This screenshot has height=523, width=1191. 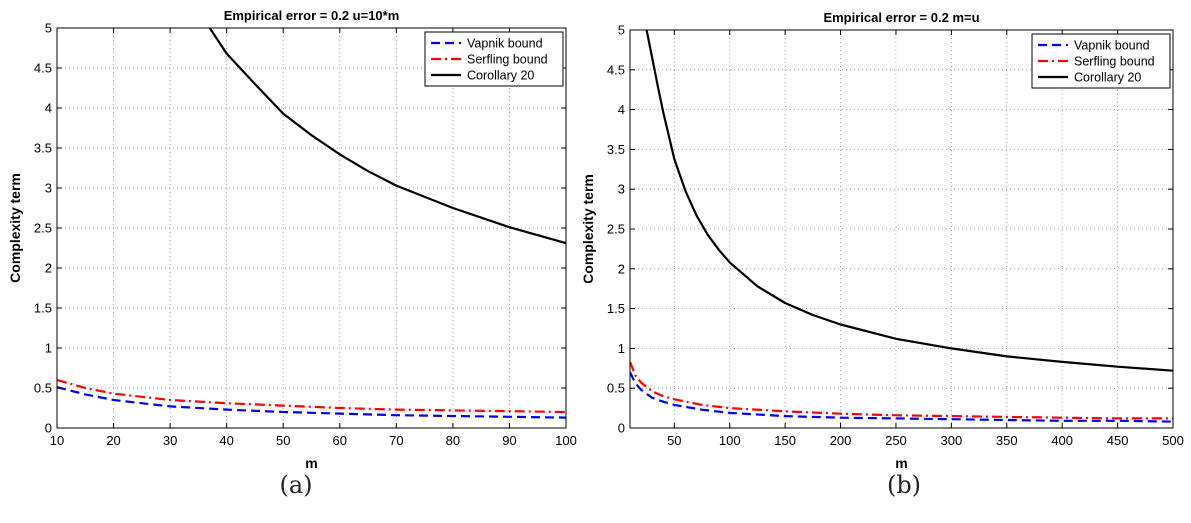 I want to click on x-tick-label: 10, so click(x=57, y=440).